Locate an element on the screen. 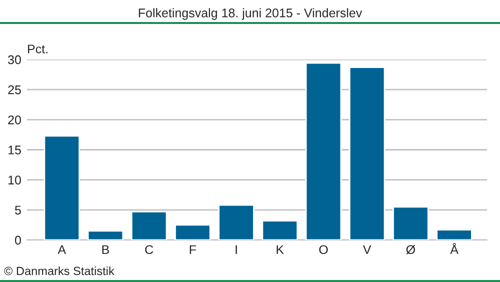 The image size is (500, 282). y-tick-label: 30 is located at coordinates (14, 59).